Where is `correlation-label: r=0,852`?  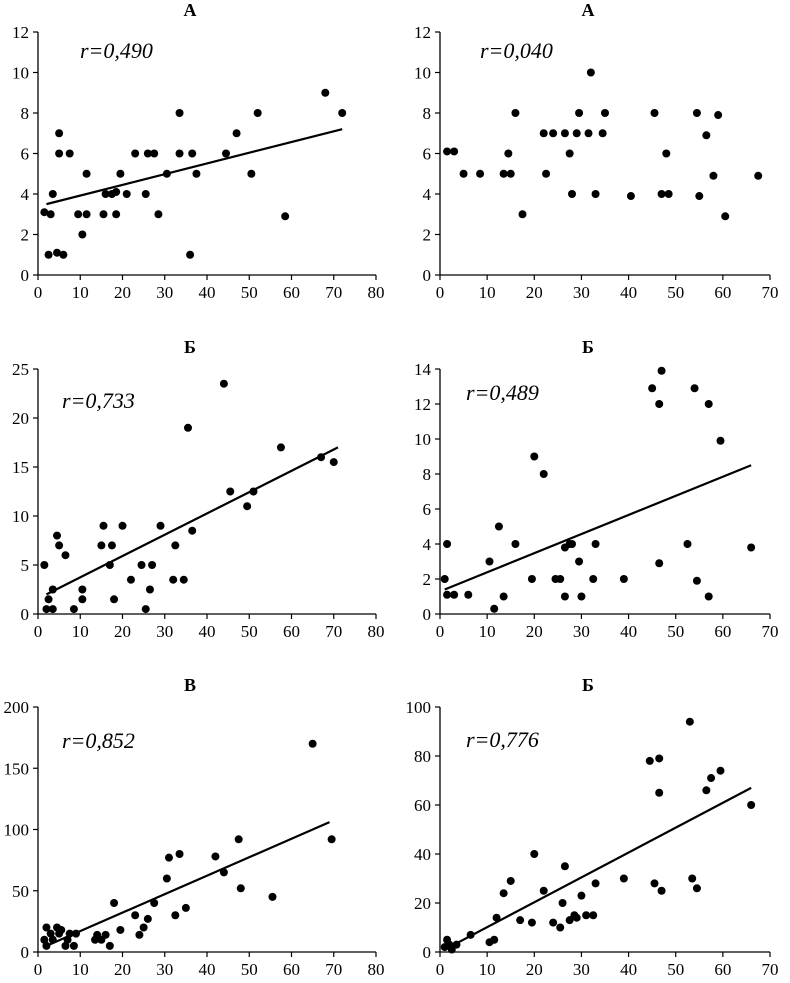
correlation-label: r=0,852 is located at coordinates (98, 740).